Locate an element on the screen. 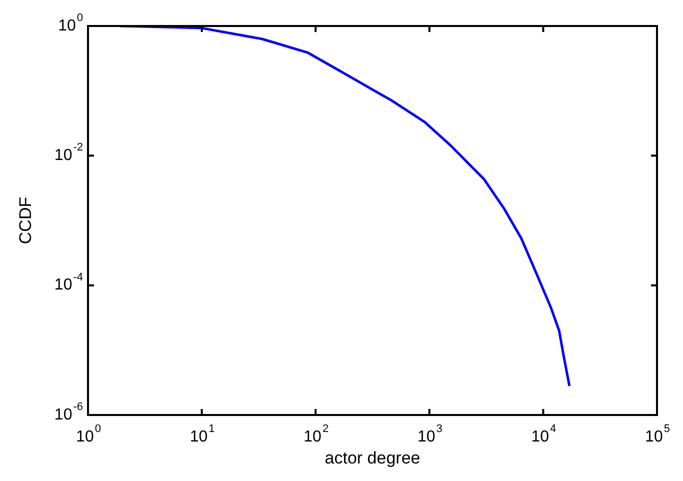 This screenshot has height=481, width=683. y-axis-title: CCDF is located at coordinates (25, 220).